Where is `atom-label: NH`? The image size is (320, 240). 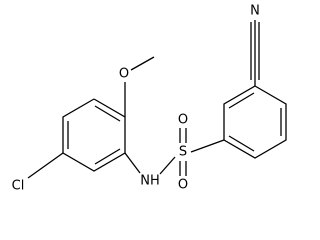
atom-label: NH is located at coordinates (150, 181).